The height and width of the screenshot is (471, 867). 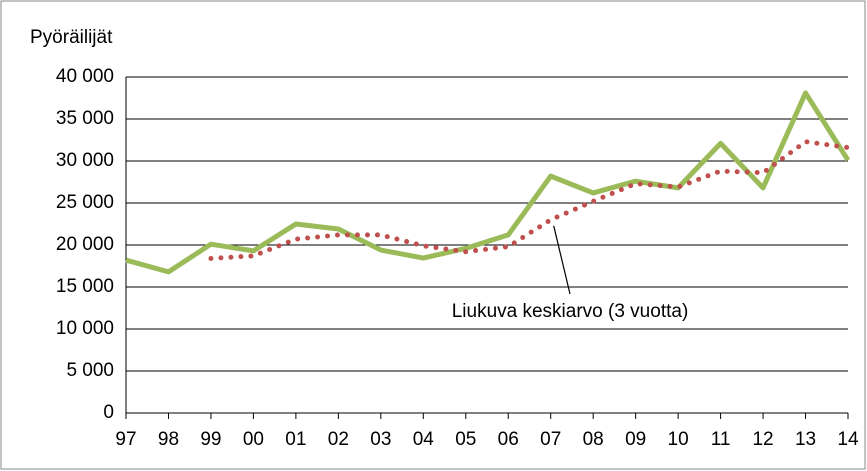 What do you see at coordinates (762, 439) in the screenshot?
I see `x-tick-label: 12` at bounding box center [762, 439].